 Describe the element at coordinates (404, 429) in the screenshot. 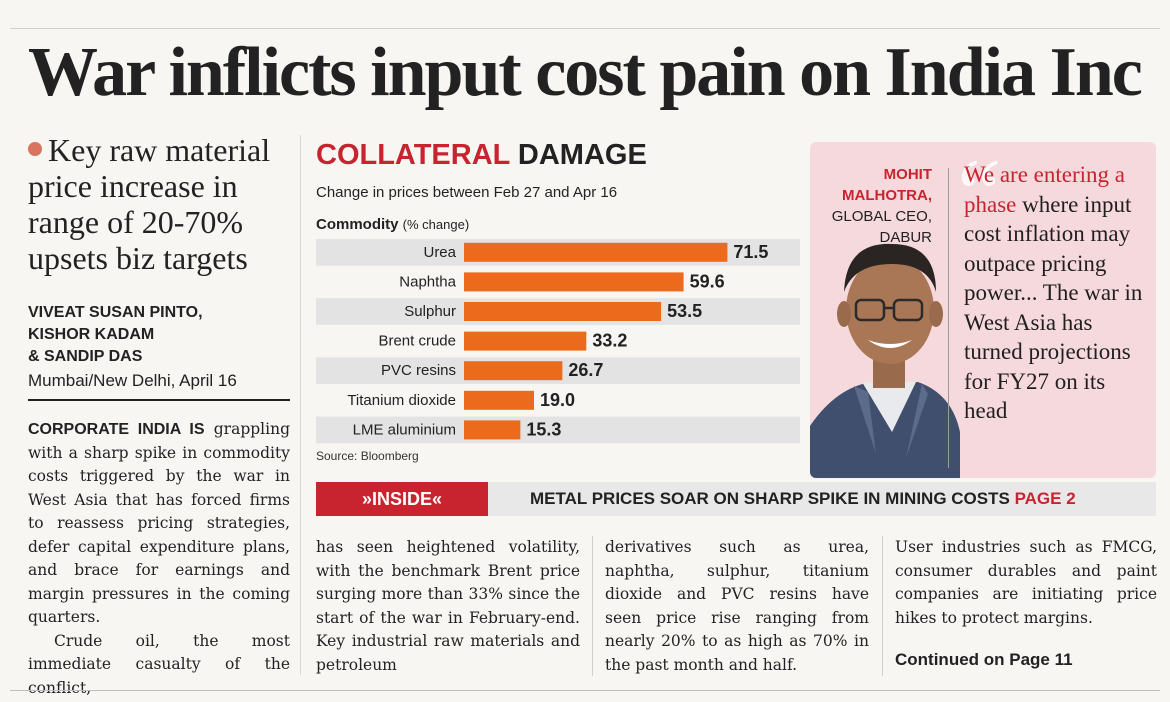

I see `category-label: LME aluminium` at that location.